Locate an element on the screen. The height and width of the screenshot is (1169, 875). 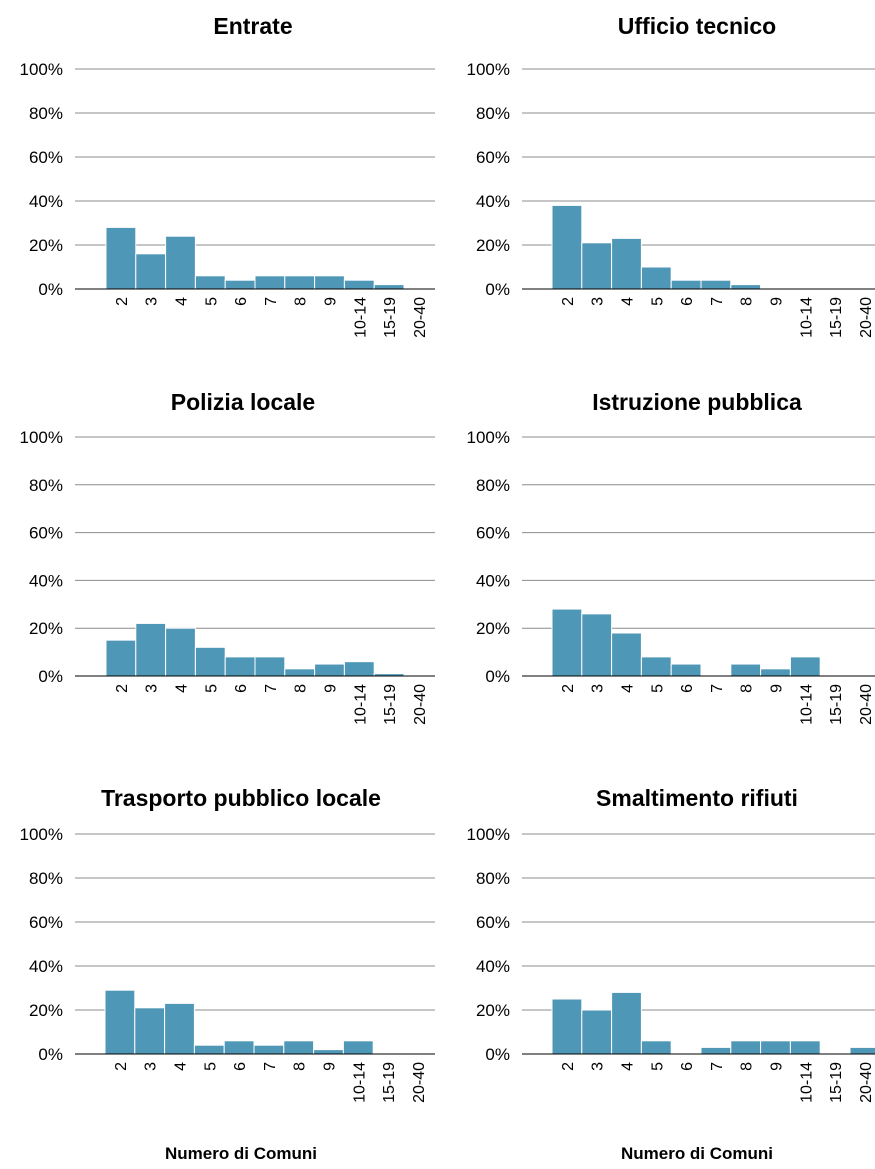
chart-title: Istruzione pubblica is located at coordinates (697, 402).